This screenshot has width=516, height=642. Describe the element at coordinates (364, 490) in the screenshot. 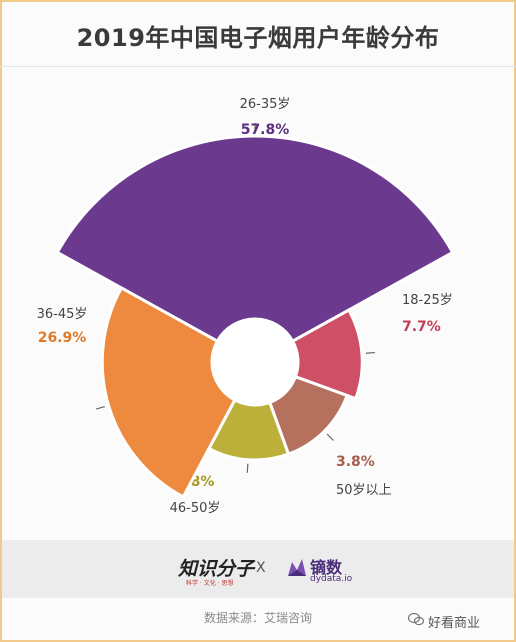

I see `slice-label: 50岁以上` at that location.